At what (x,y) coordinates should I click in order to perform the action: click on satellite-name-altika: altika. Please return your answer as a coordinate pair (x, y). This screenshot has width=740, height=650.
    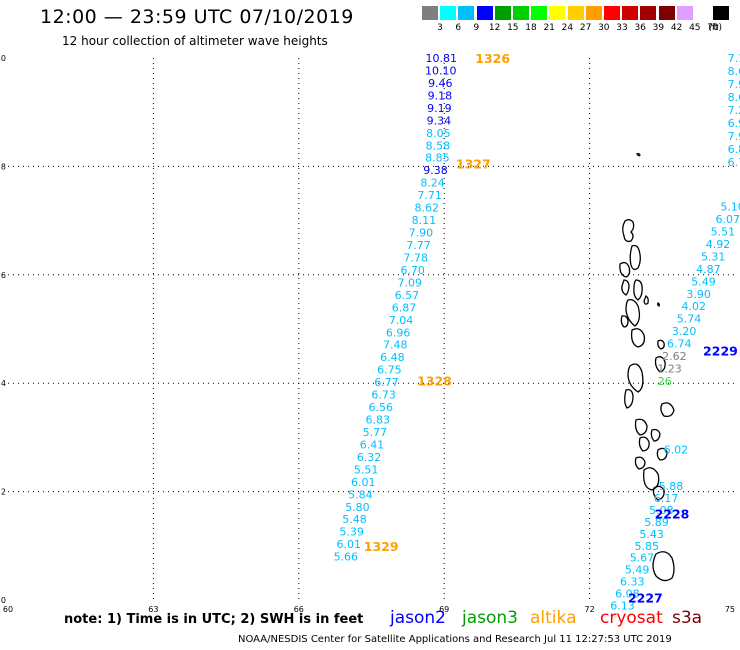
    Looking at the image, I should click on (553, 618).